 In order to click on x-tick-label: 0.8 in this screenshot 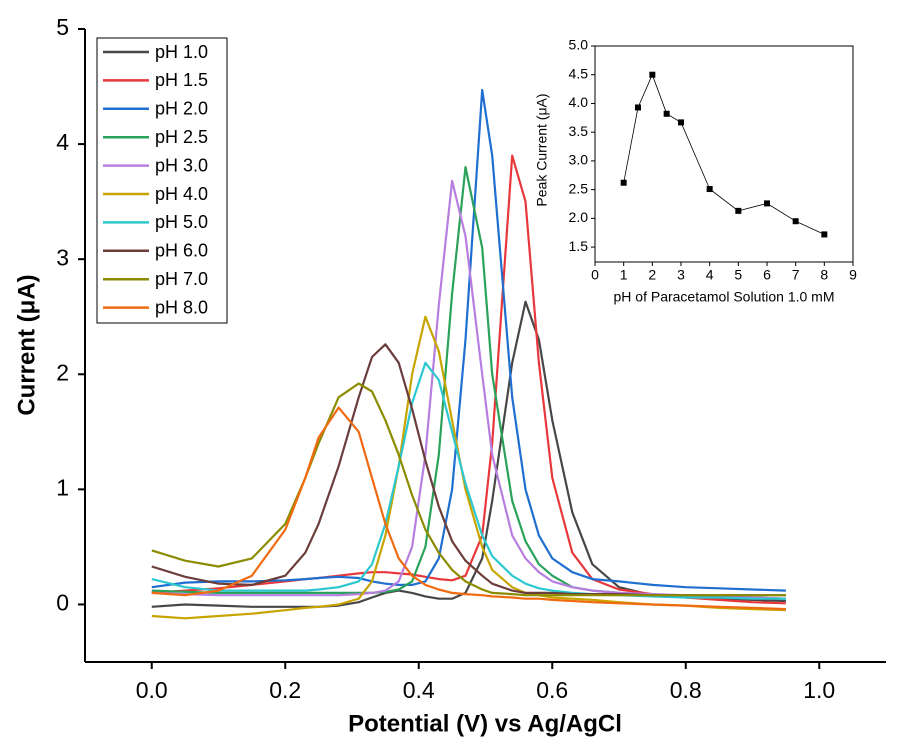, I will do `click(686, 690)`.